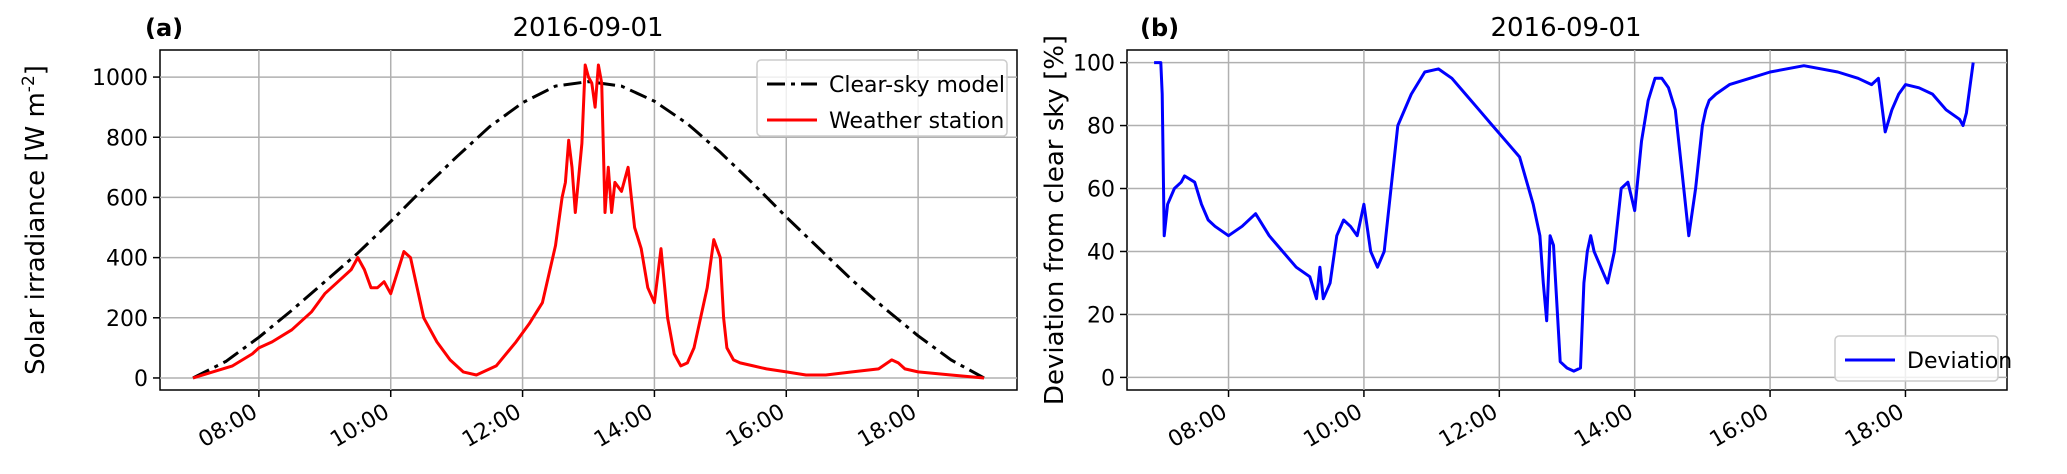 This screenshot has width=2067, height=474. I want to click on y-tick-label: 100, so click(1094, 64).